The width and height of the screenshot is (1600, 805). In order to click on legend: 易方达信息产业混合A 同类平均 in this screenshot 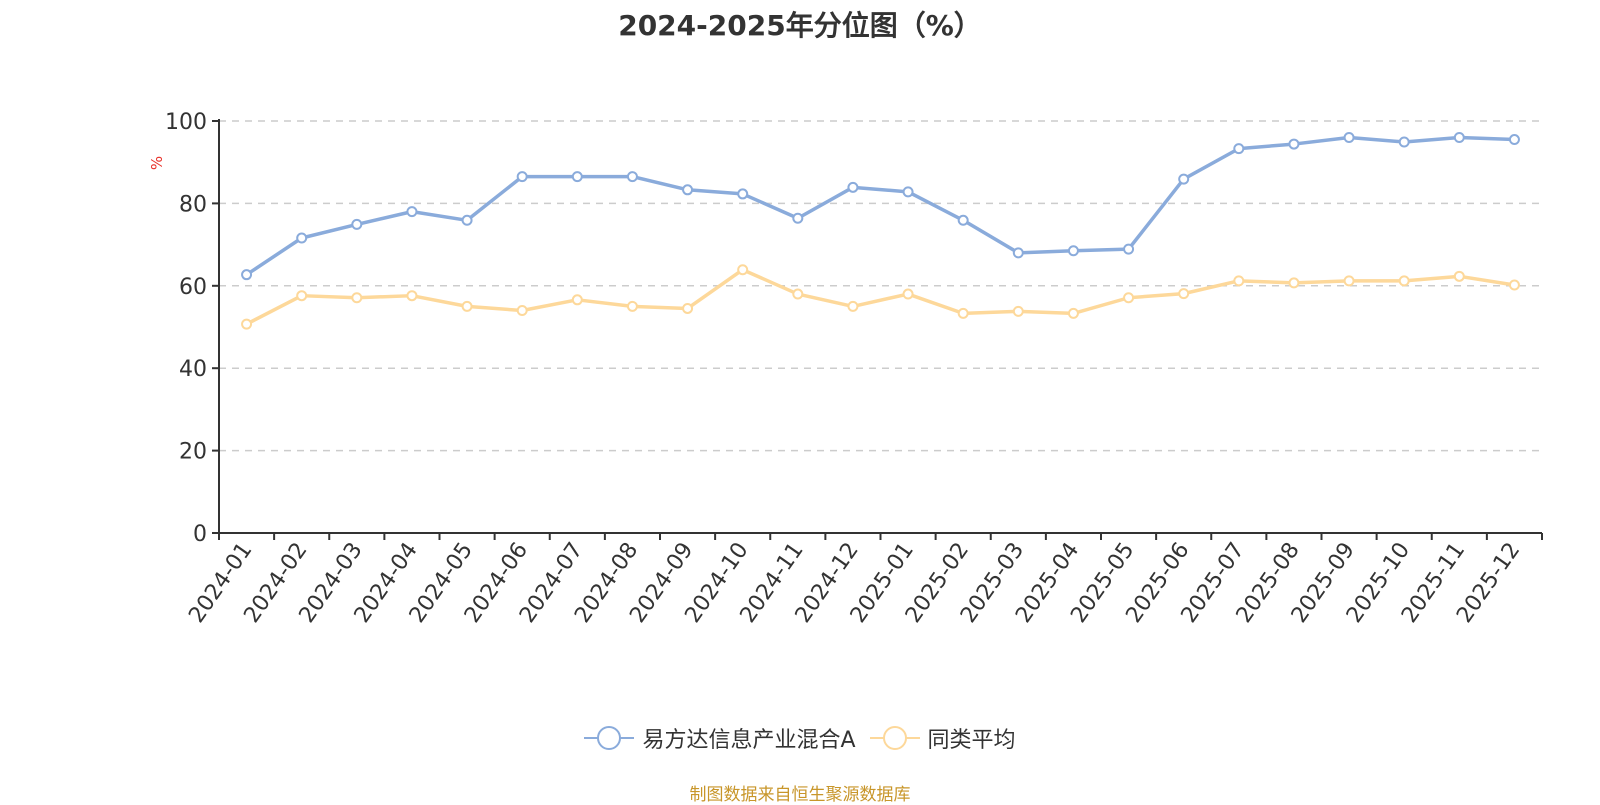, I will do `click(800, 738)`.